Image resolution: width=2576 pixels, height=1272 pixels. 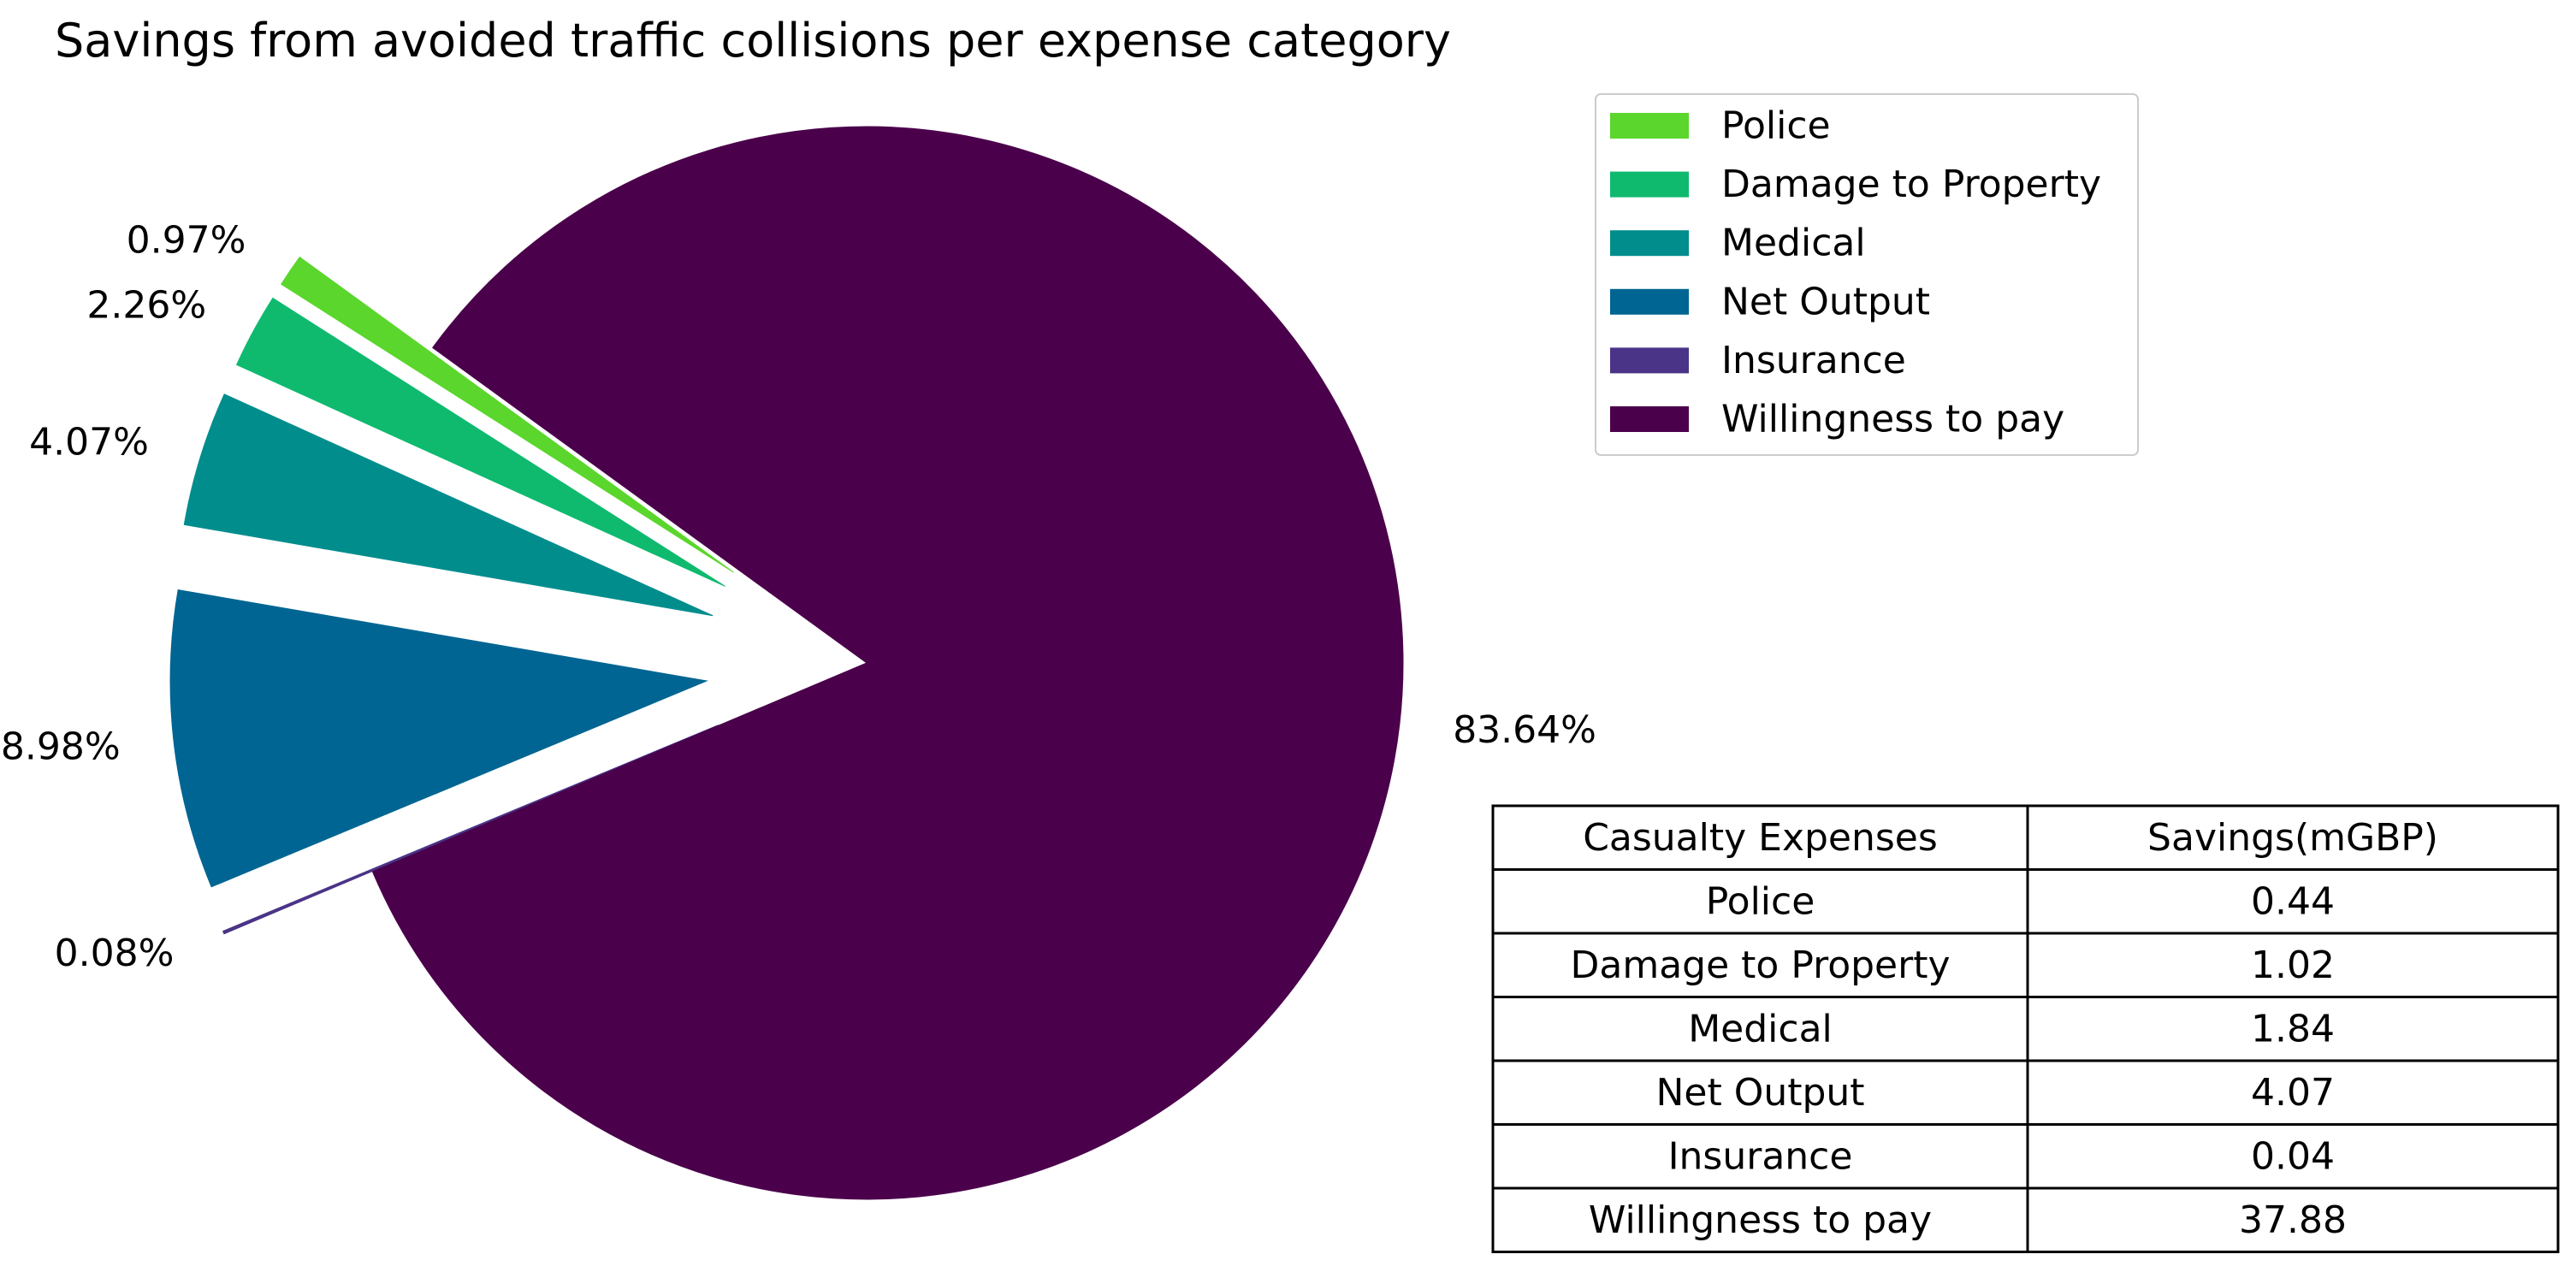 What do you see at coordinates (471, 830) in the screenshot?
I see `pie-slice-insurance` at bounding box center [471, 830].